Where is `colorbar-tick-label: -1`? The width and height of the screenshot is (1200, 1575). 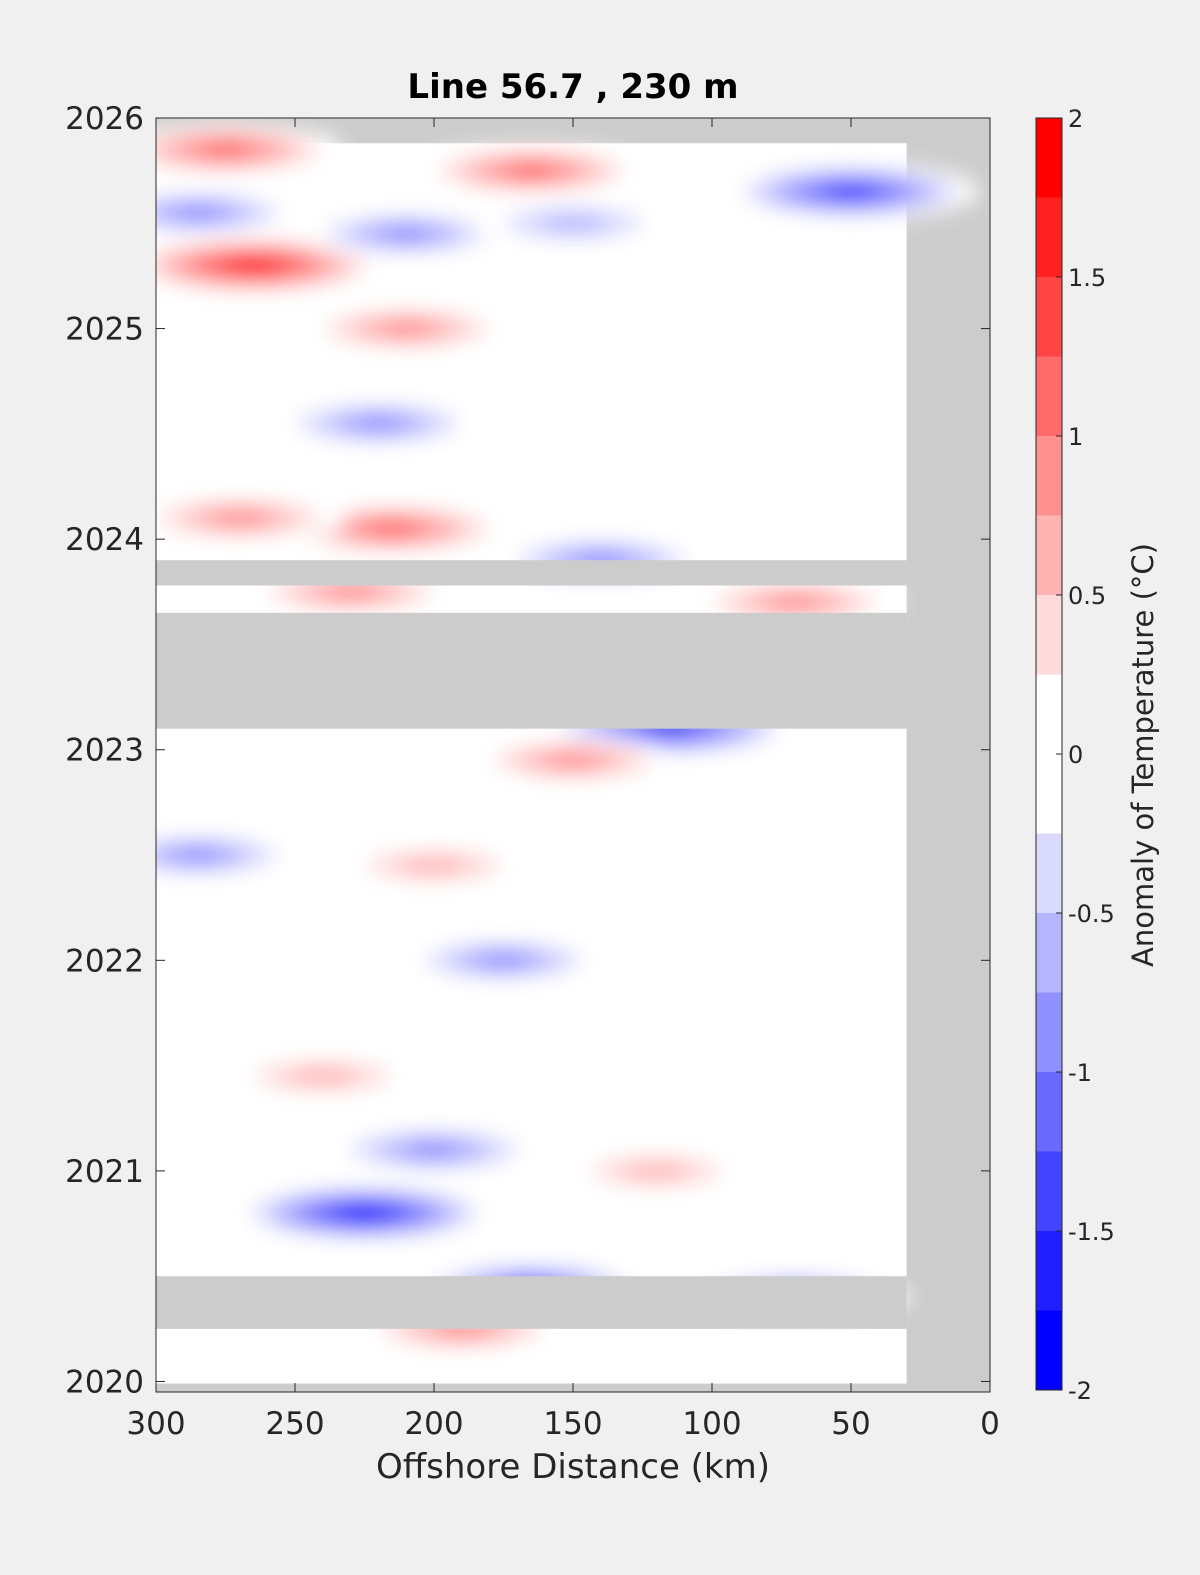 colorbar-tick-label: -1 is located at coordinates (1080, 1073).